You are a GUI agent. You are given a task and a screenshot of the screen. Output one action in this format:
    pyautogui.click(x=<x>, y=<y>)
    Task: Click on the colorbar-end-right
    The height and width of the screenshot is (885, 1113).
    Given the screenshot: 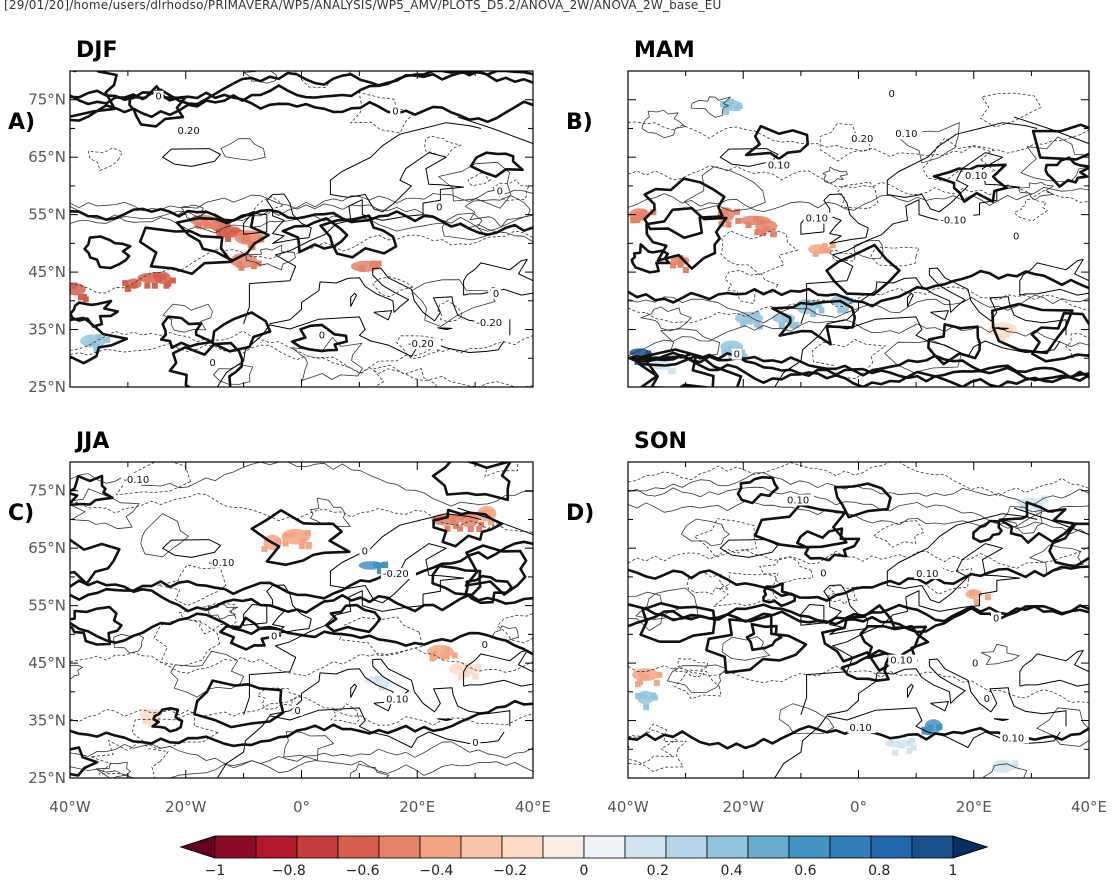 What is the action you would take?
    pyautogui.click(x=970, y=847)
    